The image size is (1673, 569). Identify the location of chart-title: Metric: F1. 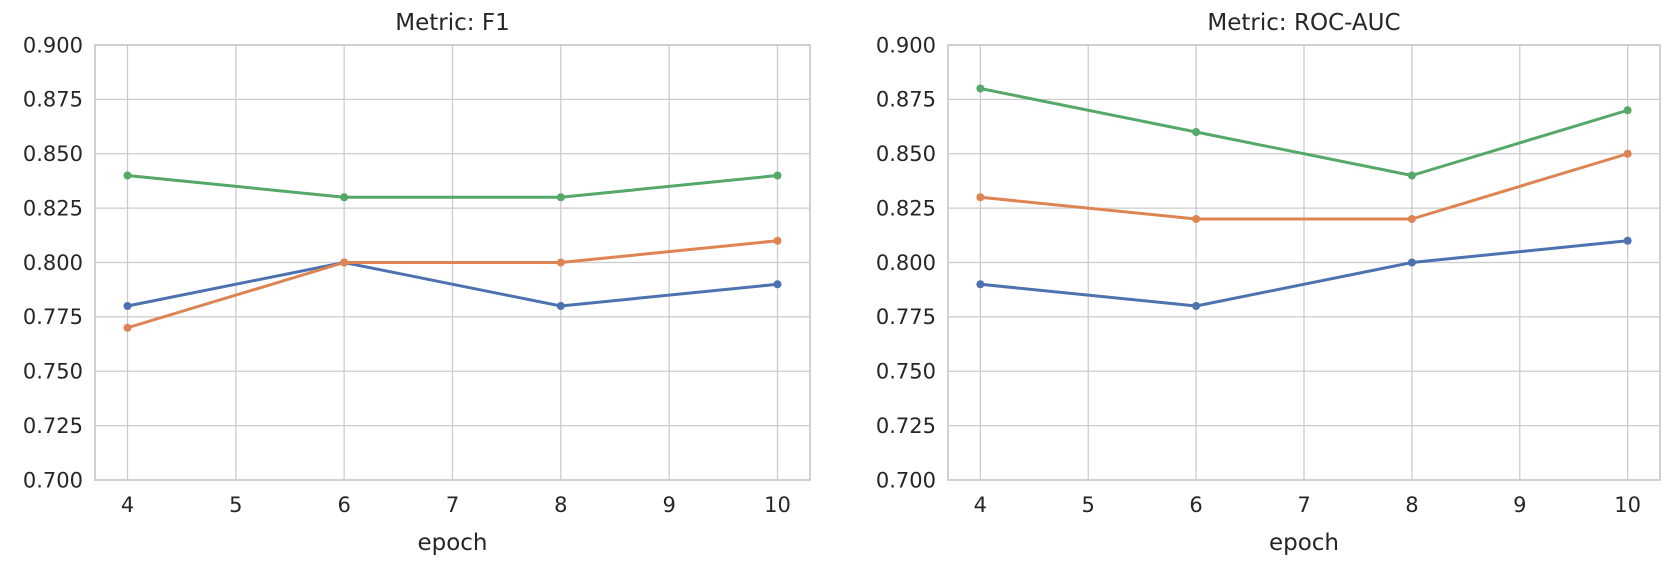
(452, 23).